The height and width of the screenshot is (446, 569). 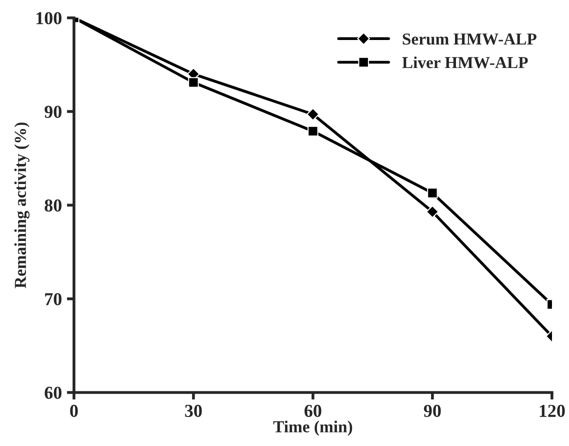 What do you see at coordinates (53, 299) in the screenshot?
I see `y-tick-label: 70` at bounding box center [53, 299].